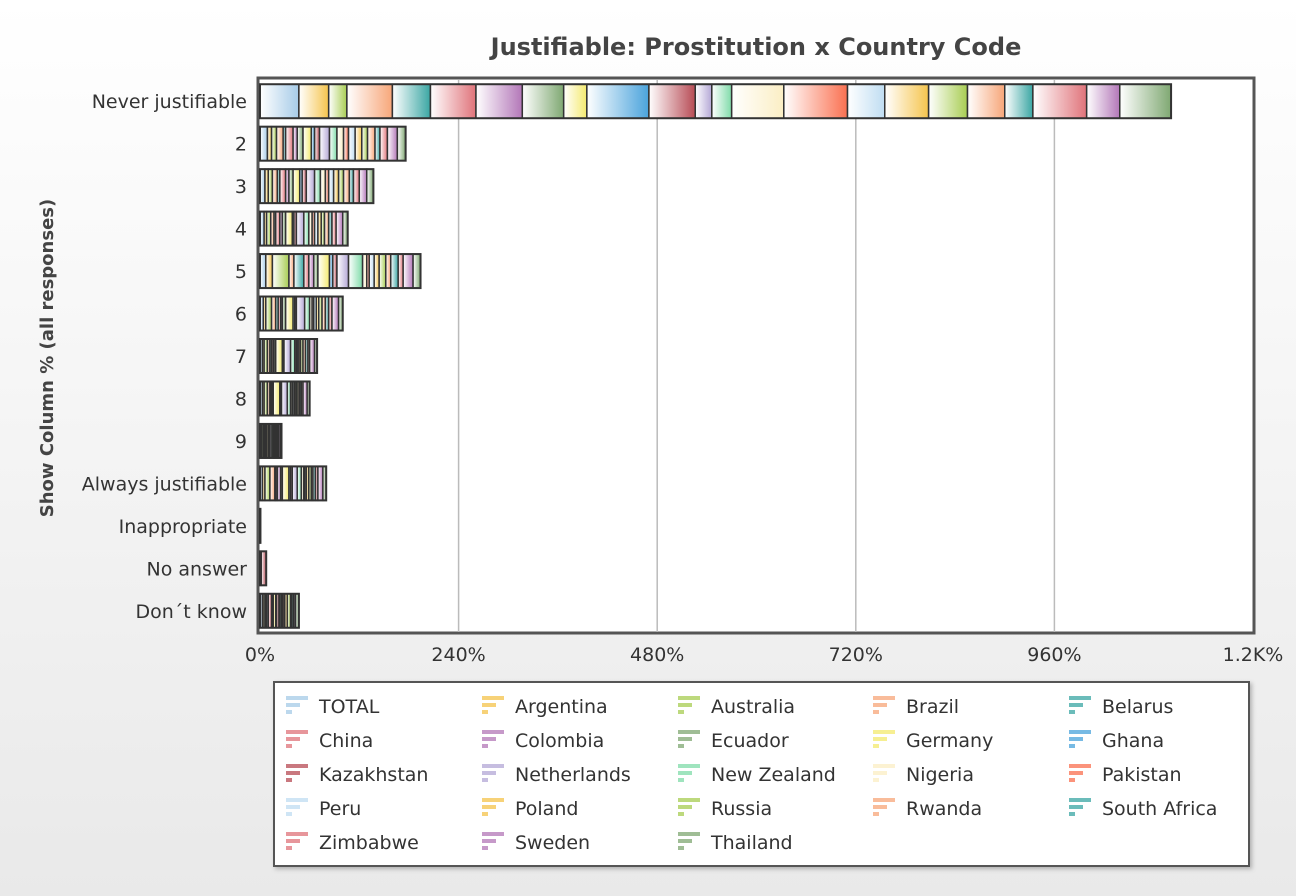  What do you see at coordinates (329, 741) in the screenshot?
I see `legend-item: China` at bounding box center [329, 741].